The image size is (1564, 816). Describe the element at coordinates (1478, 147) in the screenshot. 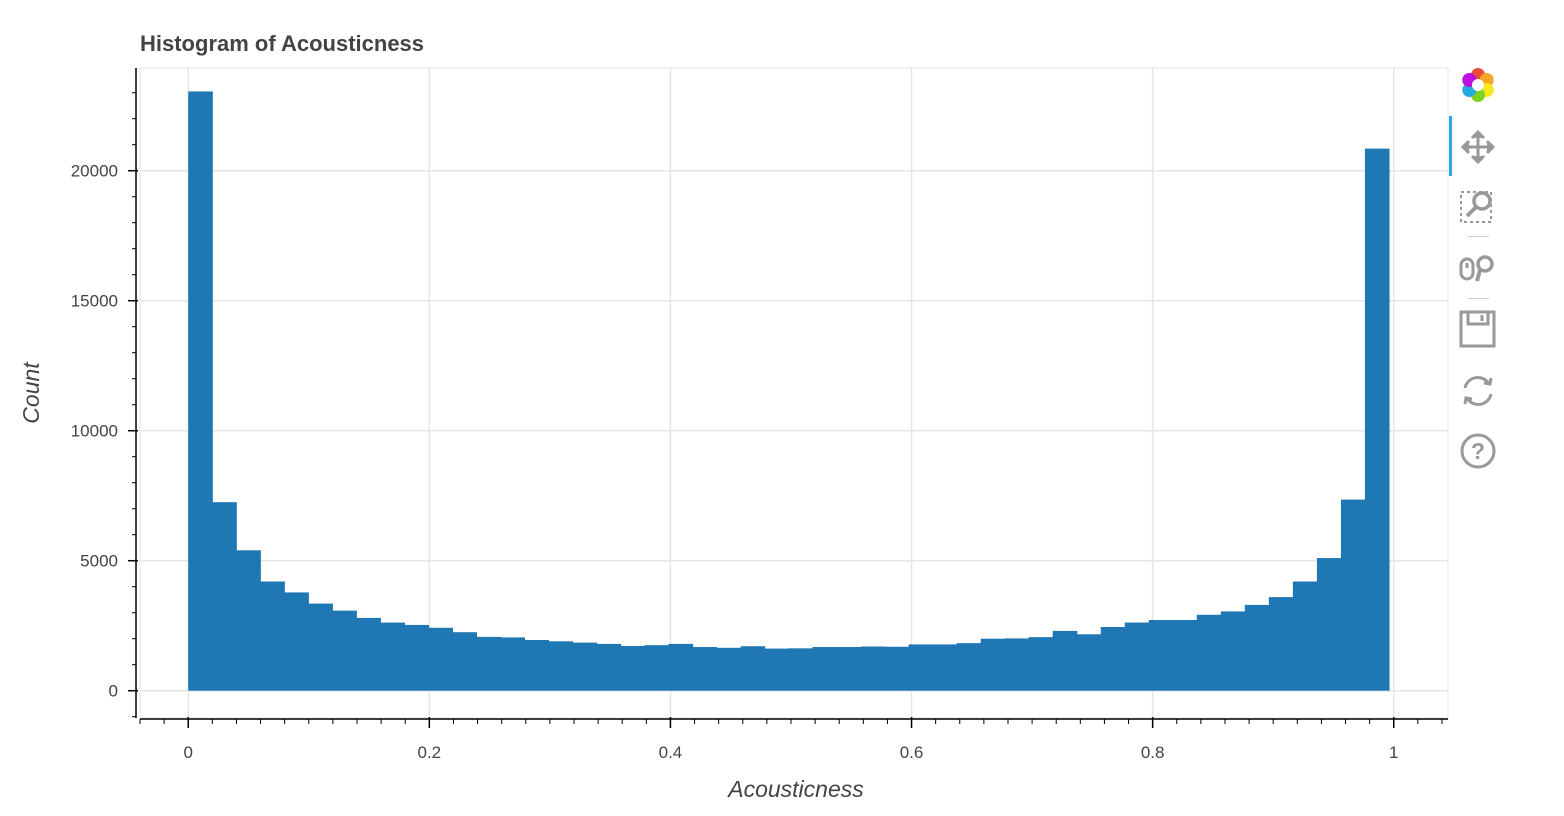

I see `pan-icon` at that location.